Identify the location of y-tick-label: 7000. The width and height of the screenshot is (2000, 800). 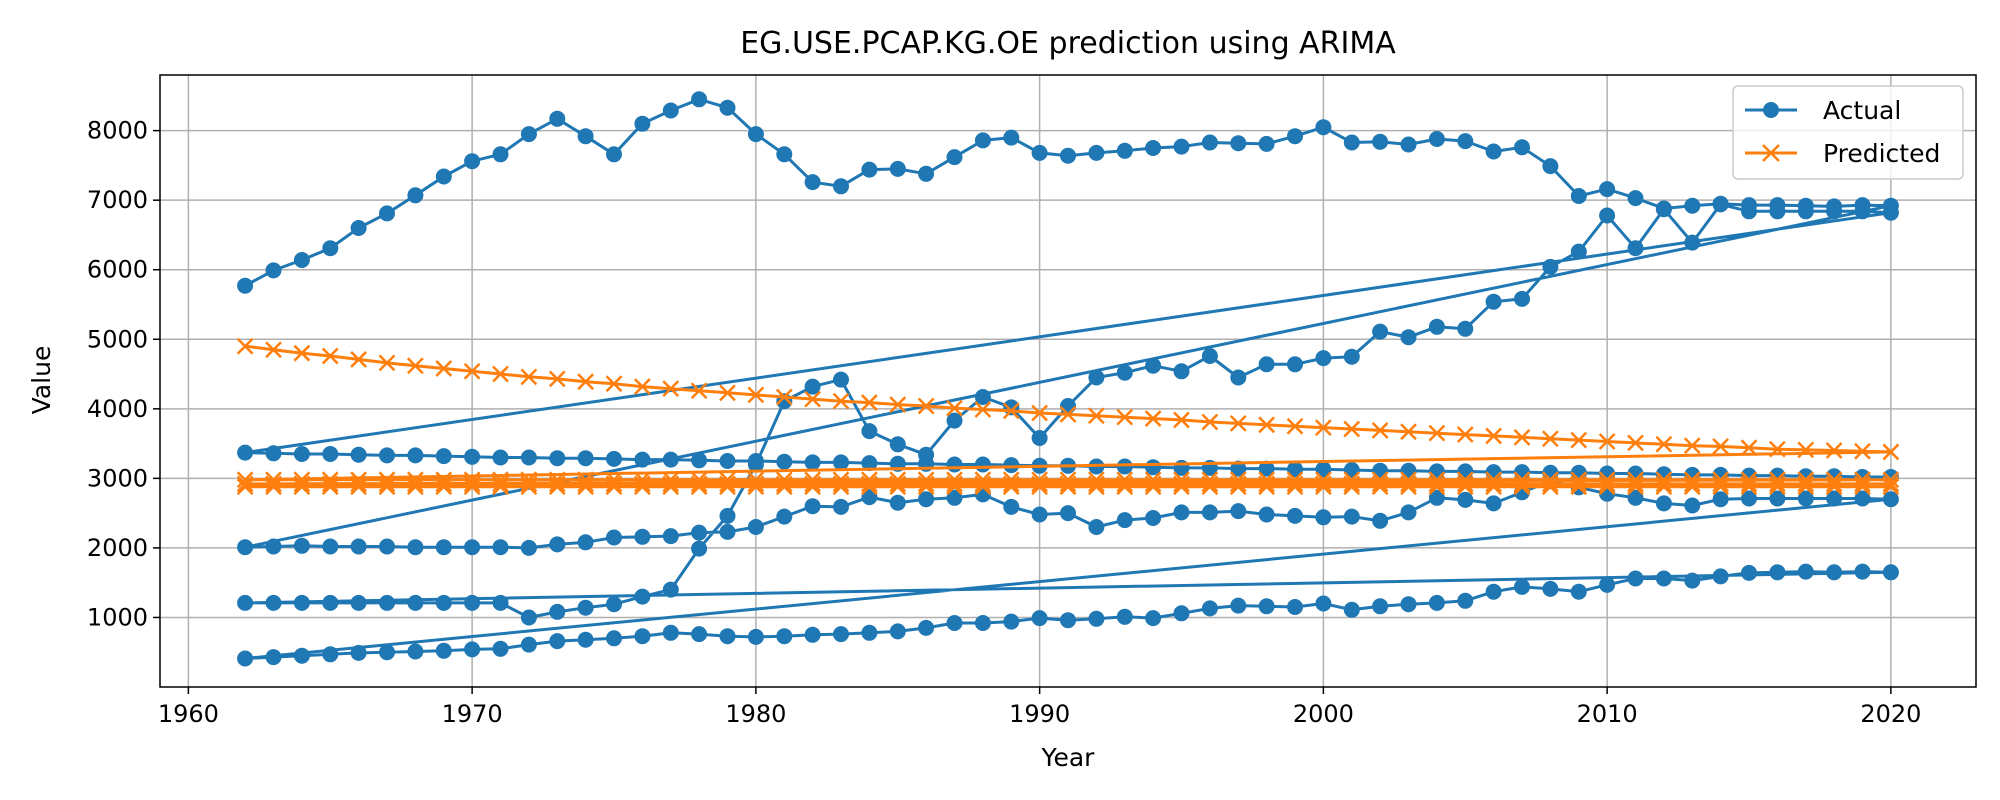
(117, 200).